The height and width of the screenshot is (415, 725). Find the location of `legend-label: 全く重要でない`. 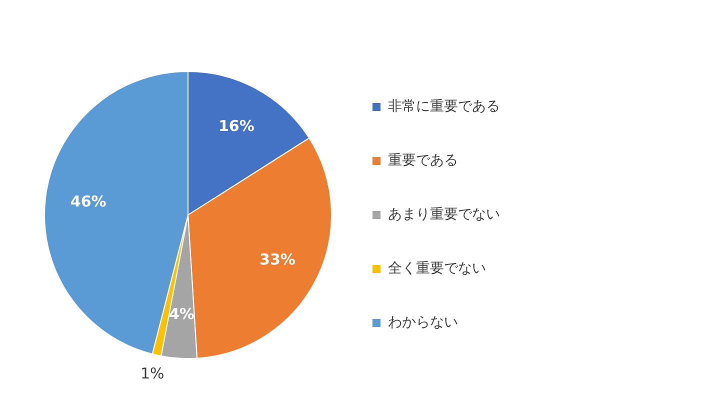

legend-label: 全く重要でない is located at coordinates (437, 268).